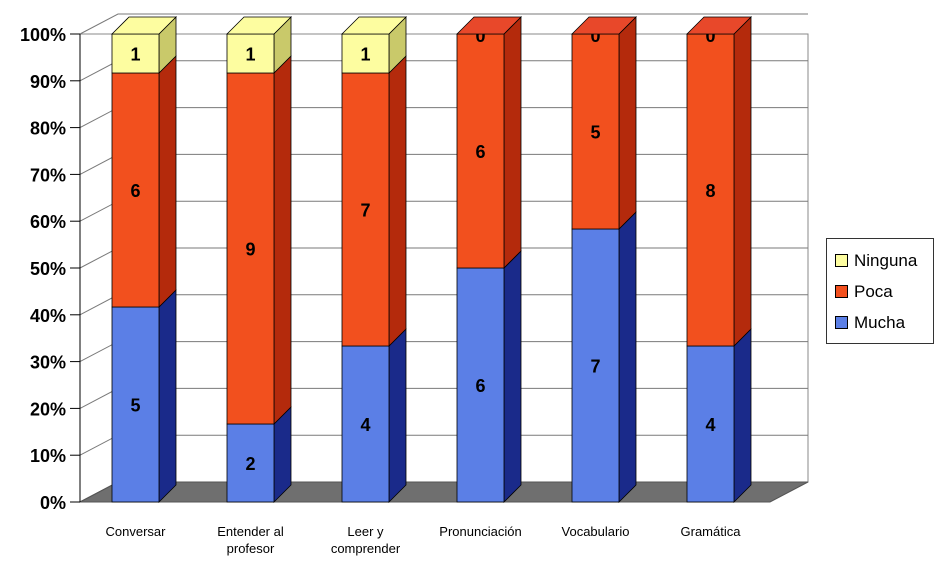 This screenshot has width=937, height=565. I want to click on y-tick-label: 40%, so click(48, 316).